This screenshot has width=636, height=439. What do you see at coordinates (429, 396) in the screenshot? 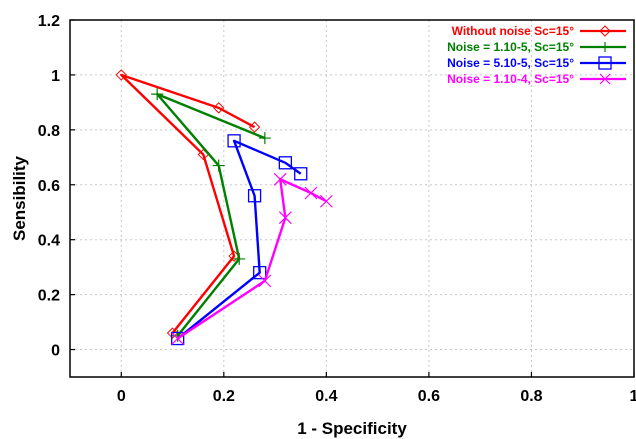
I see `x-tick-label: 0.6` at bounding box center [429, 396].